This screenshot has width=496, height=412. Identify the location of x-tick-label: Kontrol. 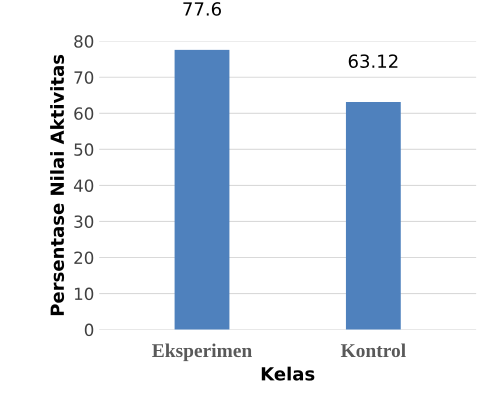
(373, 350).